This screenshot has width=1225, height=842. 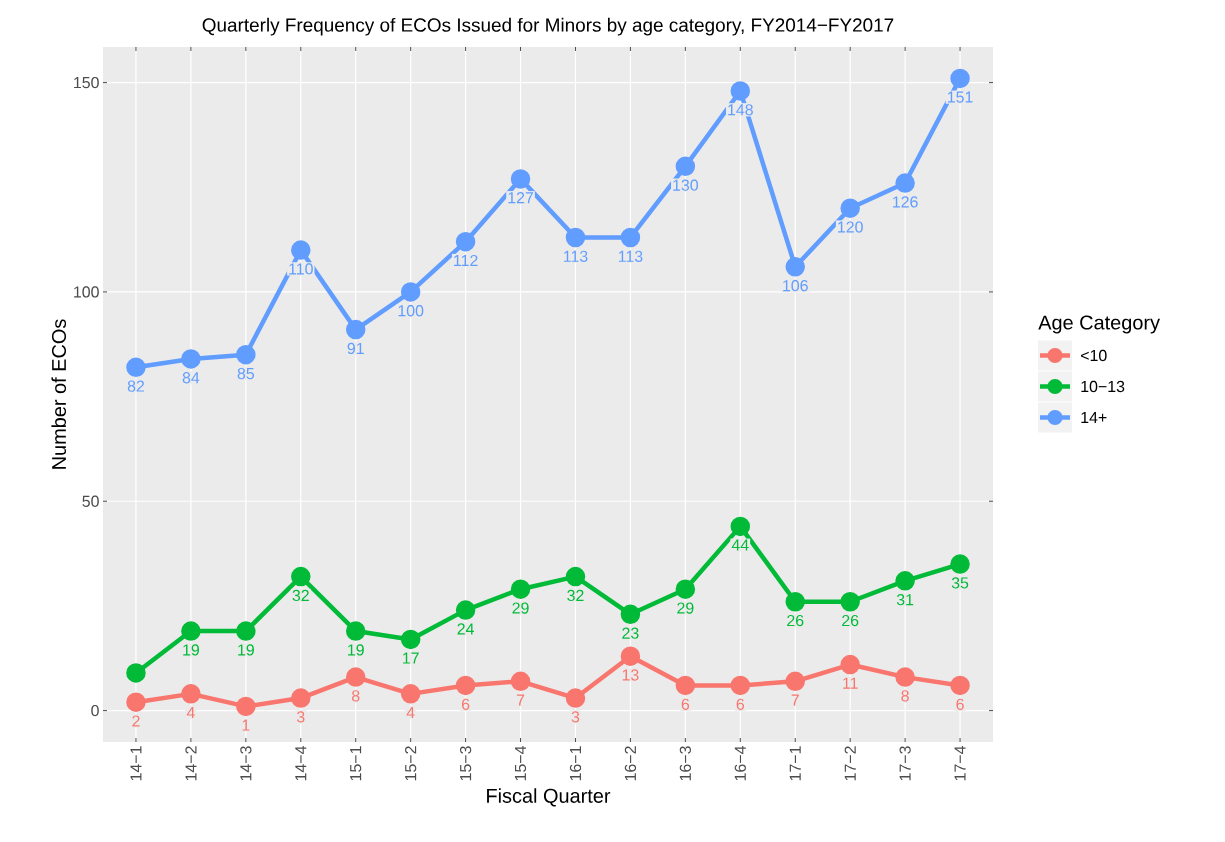 I want to click on data-label: 148, so click(x=740, y=110).